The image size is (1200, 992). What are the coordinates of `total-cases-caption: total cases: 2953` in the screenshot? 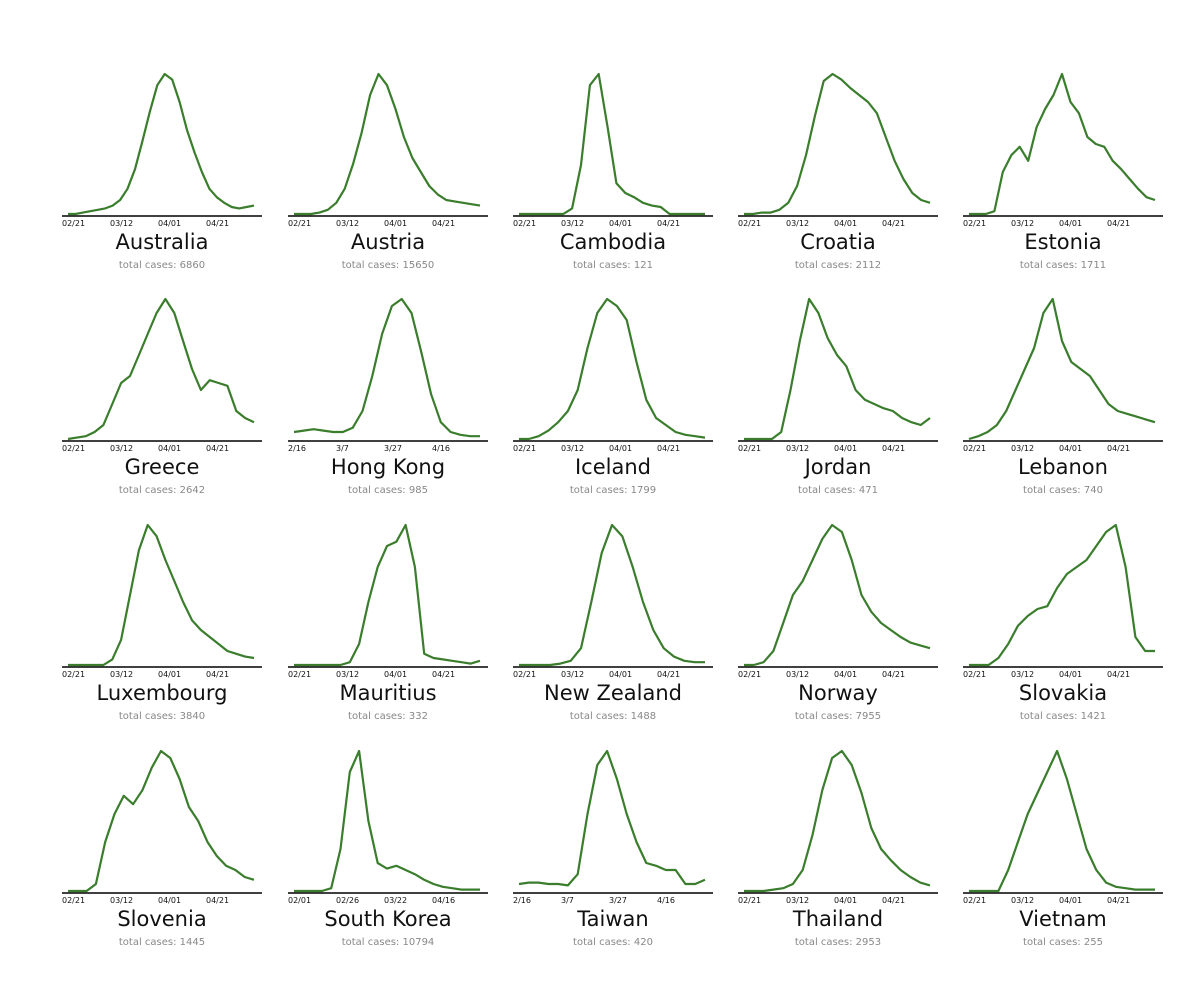 It's located at (838, 942).